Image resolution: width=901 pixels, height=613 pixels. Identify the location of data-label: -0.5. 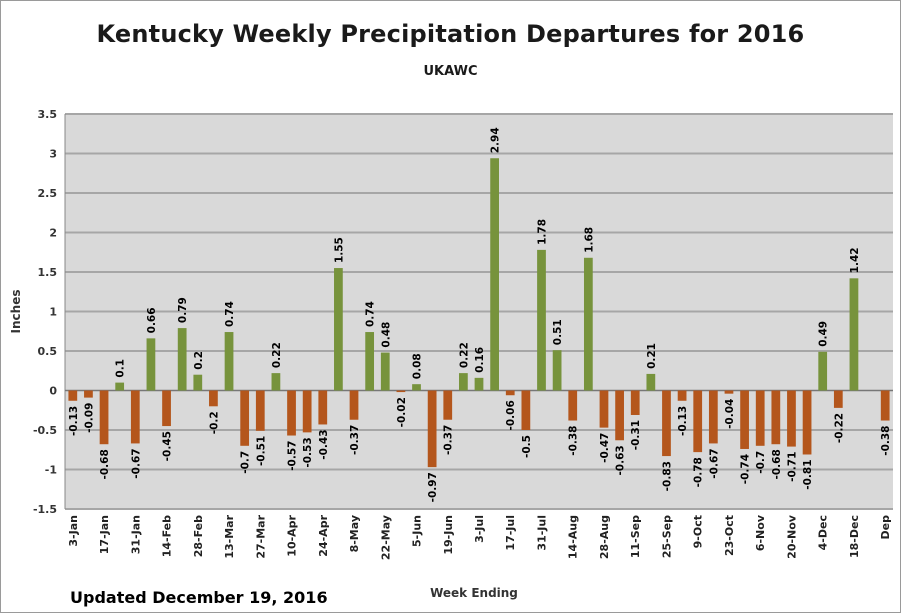
(527, 446).